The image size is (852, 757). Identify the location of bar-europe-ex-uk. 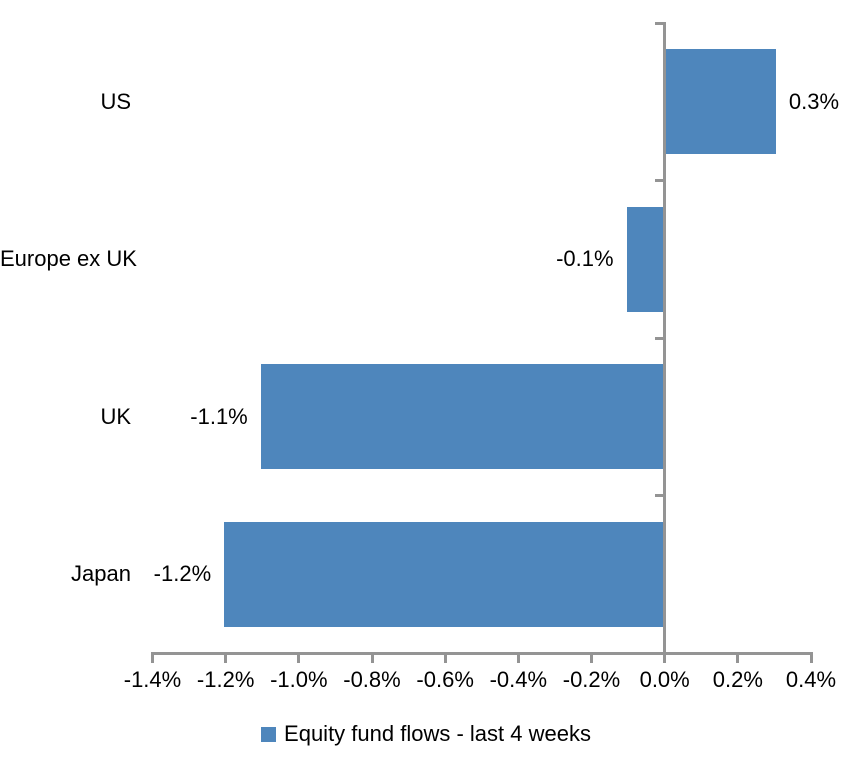
(645, 259).